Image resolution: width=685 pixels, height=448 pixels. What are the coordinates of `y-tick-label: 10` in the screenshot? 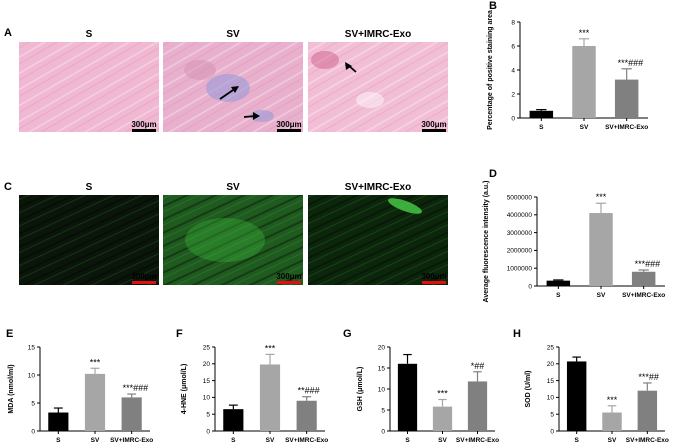 It's located at (207, 398).